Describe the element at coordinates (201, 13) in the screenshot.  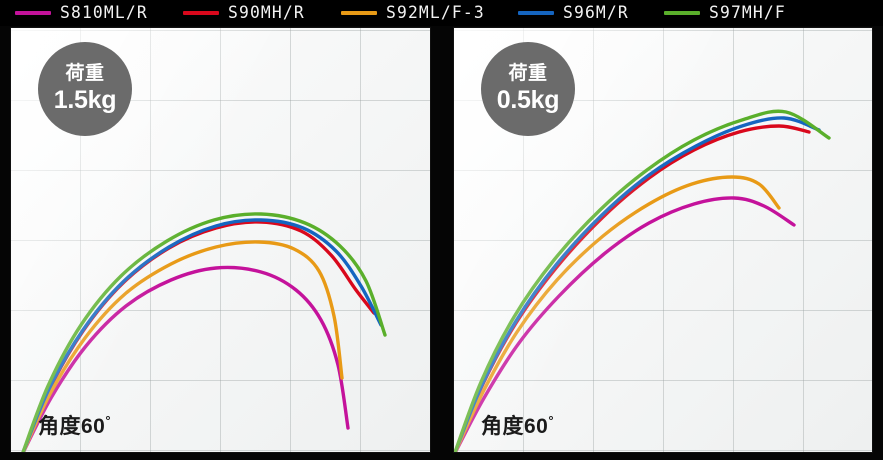
I see `legend-swatch-red` at that location.